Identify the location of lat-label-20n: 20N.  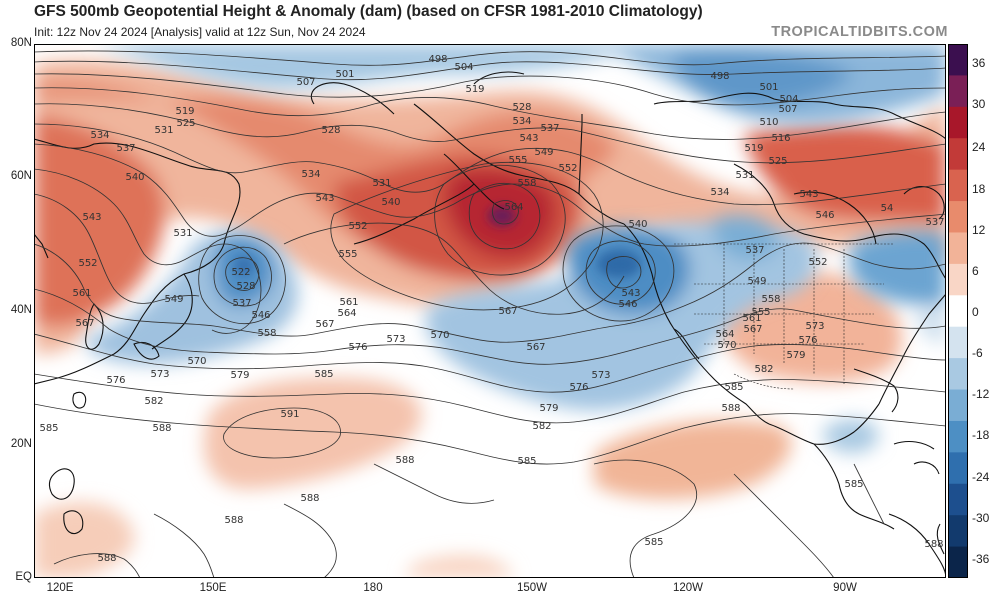
(21, 444).